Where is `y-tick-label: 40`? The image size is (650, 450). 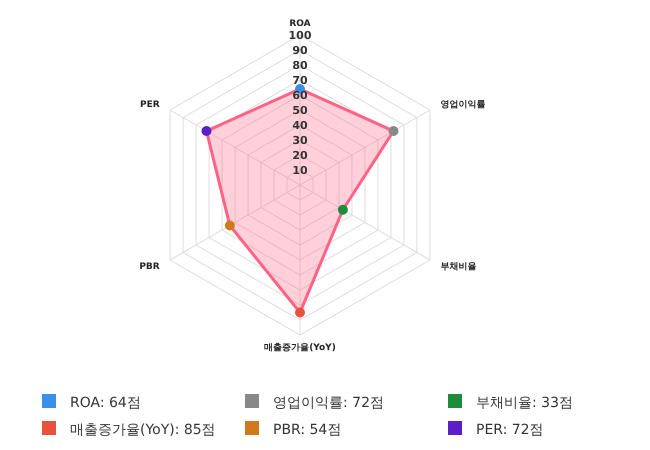 y-tick-label: 40 is located at coordinates (300, 125).